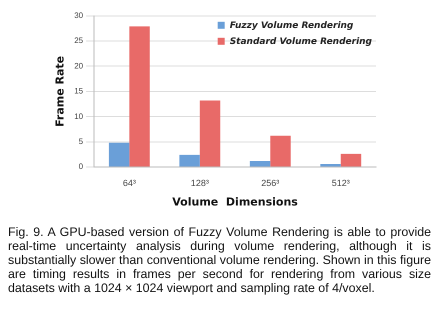 The width and height of the screenshot is (439, 328). What do you see at coordinates (81, 141) in the screenshot?
I see `y-tick-label: 5` at bounding box center [81, 141].